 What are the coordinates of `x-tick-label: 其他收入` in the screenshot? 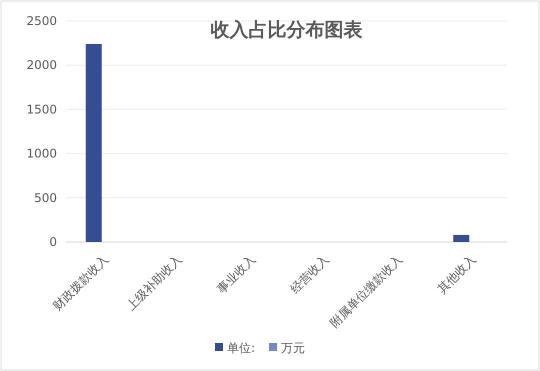 It's located at (456, 274).